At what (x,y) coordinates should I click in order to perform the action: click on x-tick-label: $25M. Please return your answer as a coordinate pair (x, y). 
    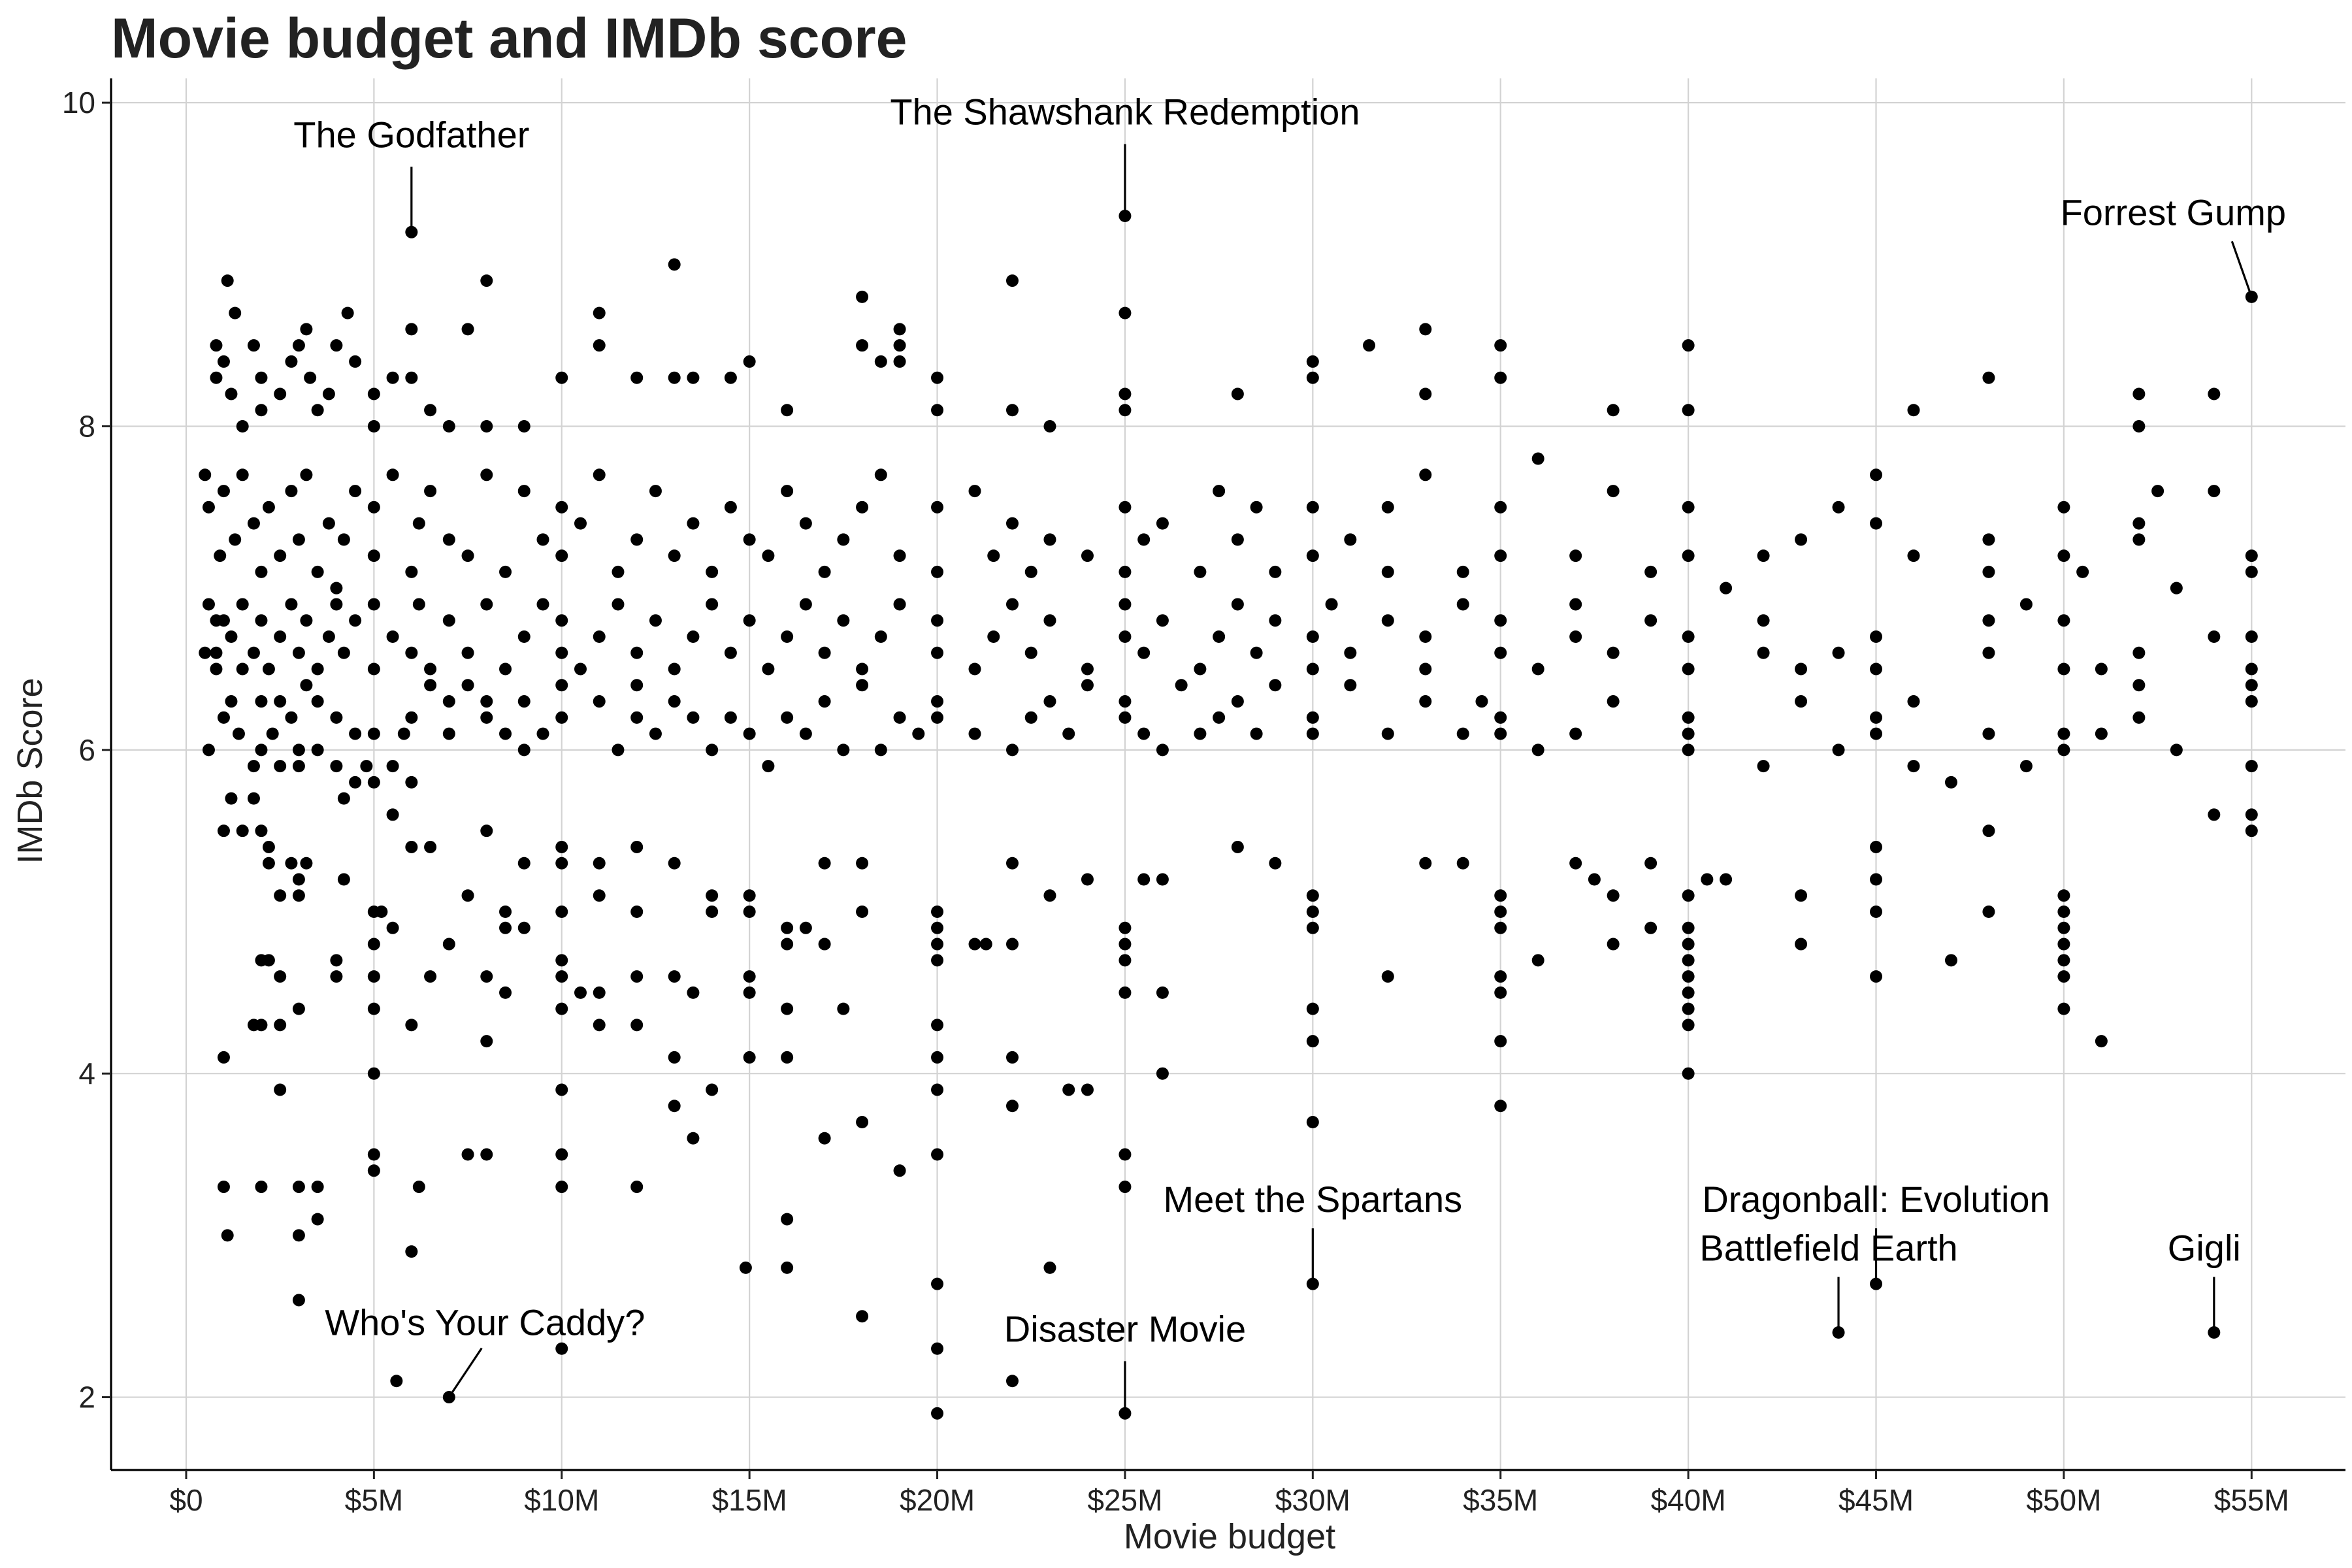
    Looking at the image, I should click on (1124, 1500).